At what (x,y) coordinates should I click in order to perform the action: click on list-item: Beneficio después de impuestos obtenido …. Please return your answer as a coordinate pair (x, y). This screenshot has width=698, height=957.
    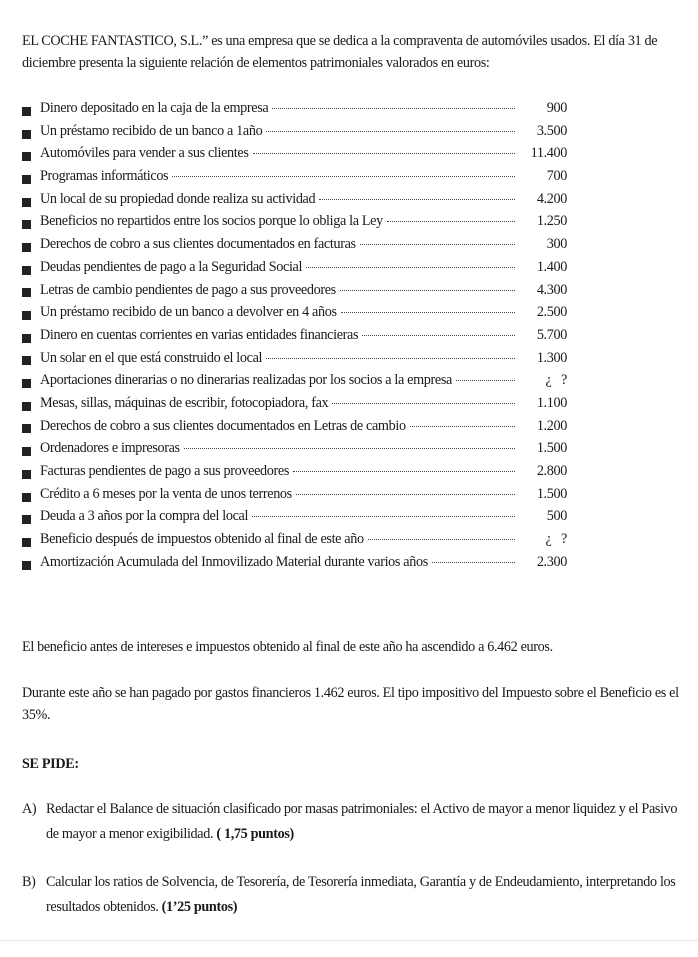
    Looking at the image, I should click on (294, 542).